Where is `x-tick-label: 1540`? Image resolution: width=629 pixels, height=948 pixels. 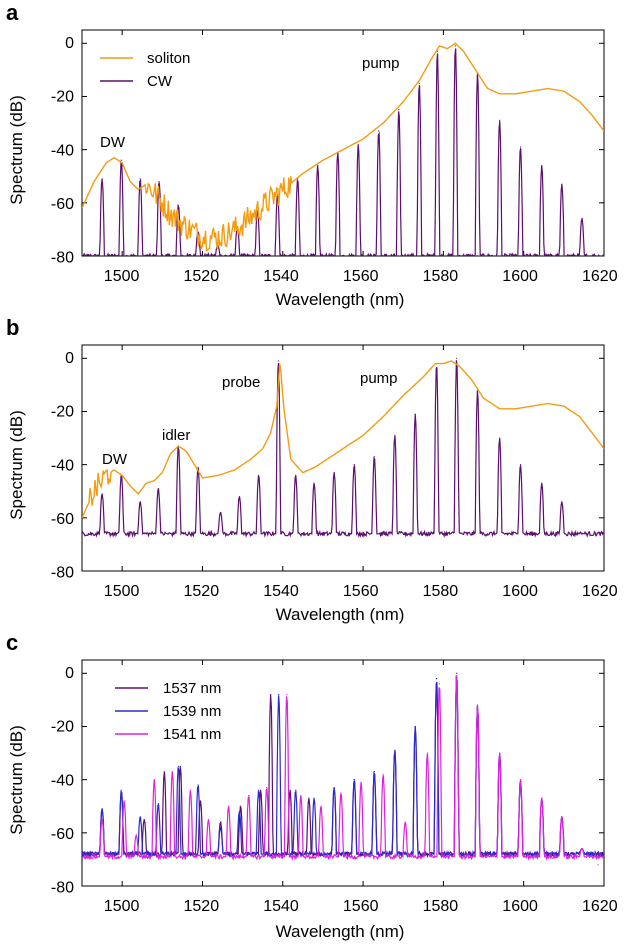
x-tick-label: 1540 is located at coordinates (281, 591).